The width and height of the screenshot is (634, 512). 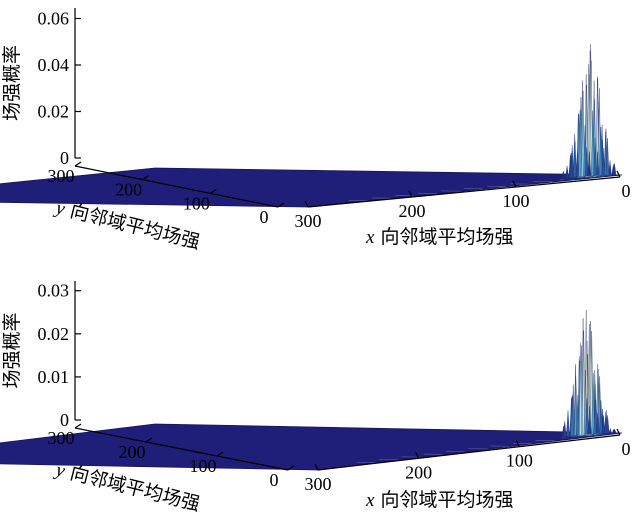 What do you see at coordinates (54, 377) in the screenshot?
I see `z-tick-label: 0.01` at bounding box center [54, 377].